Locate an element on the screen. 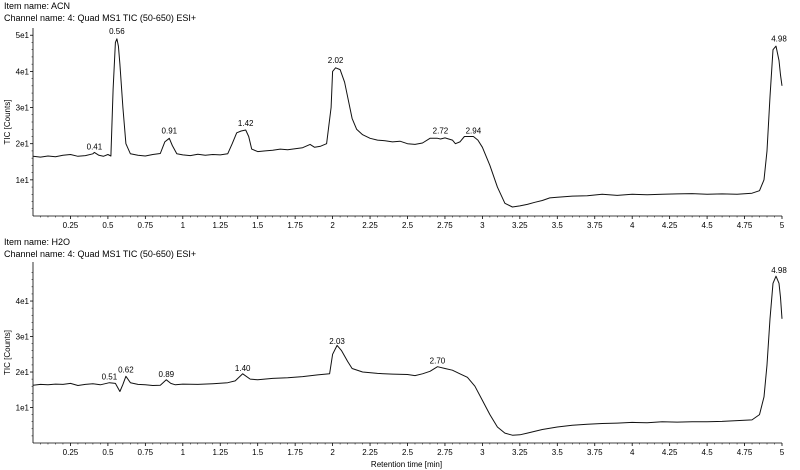 The height and width of the screenshot is (470, 800). item-name-acn: Item name: ACN is located at coordinates (37, 6).